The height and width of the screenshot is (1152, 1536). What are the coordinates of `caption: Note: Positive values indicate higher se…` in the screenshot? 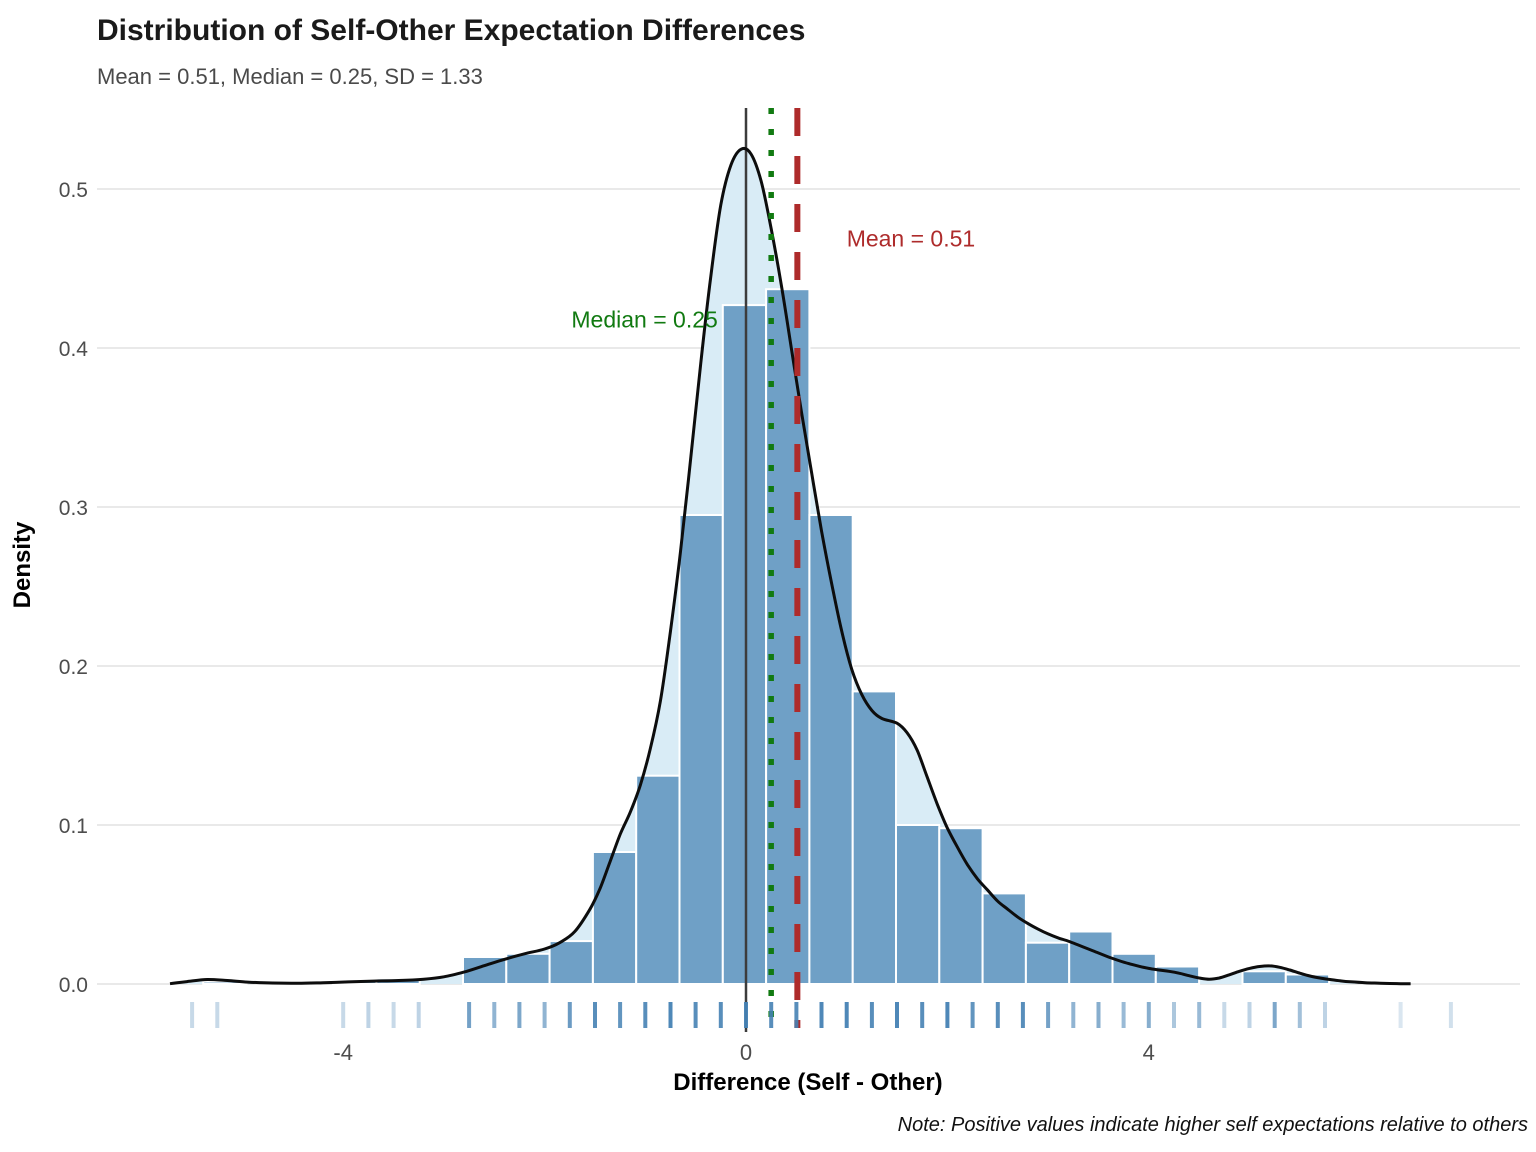 It's located at (1213, 1125).